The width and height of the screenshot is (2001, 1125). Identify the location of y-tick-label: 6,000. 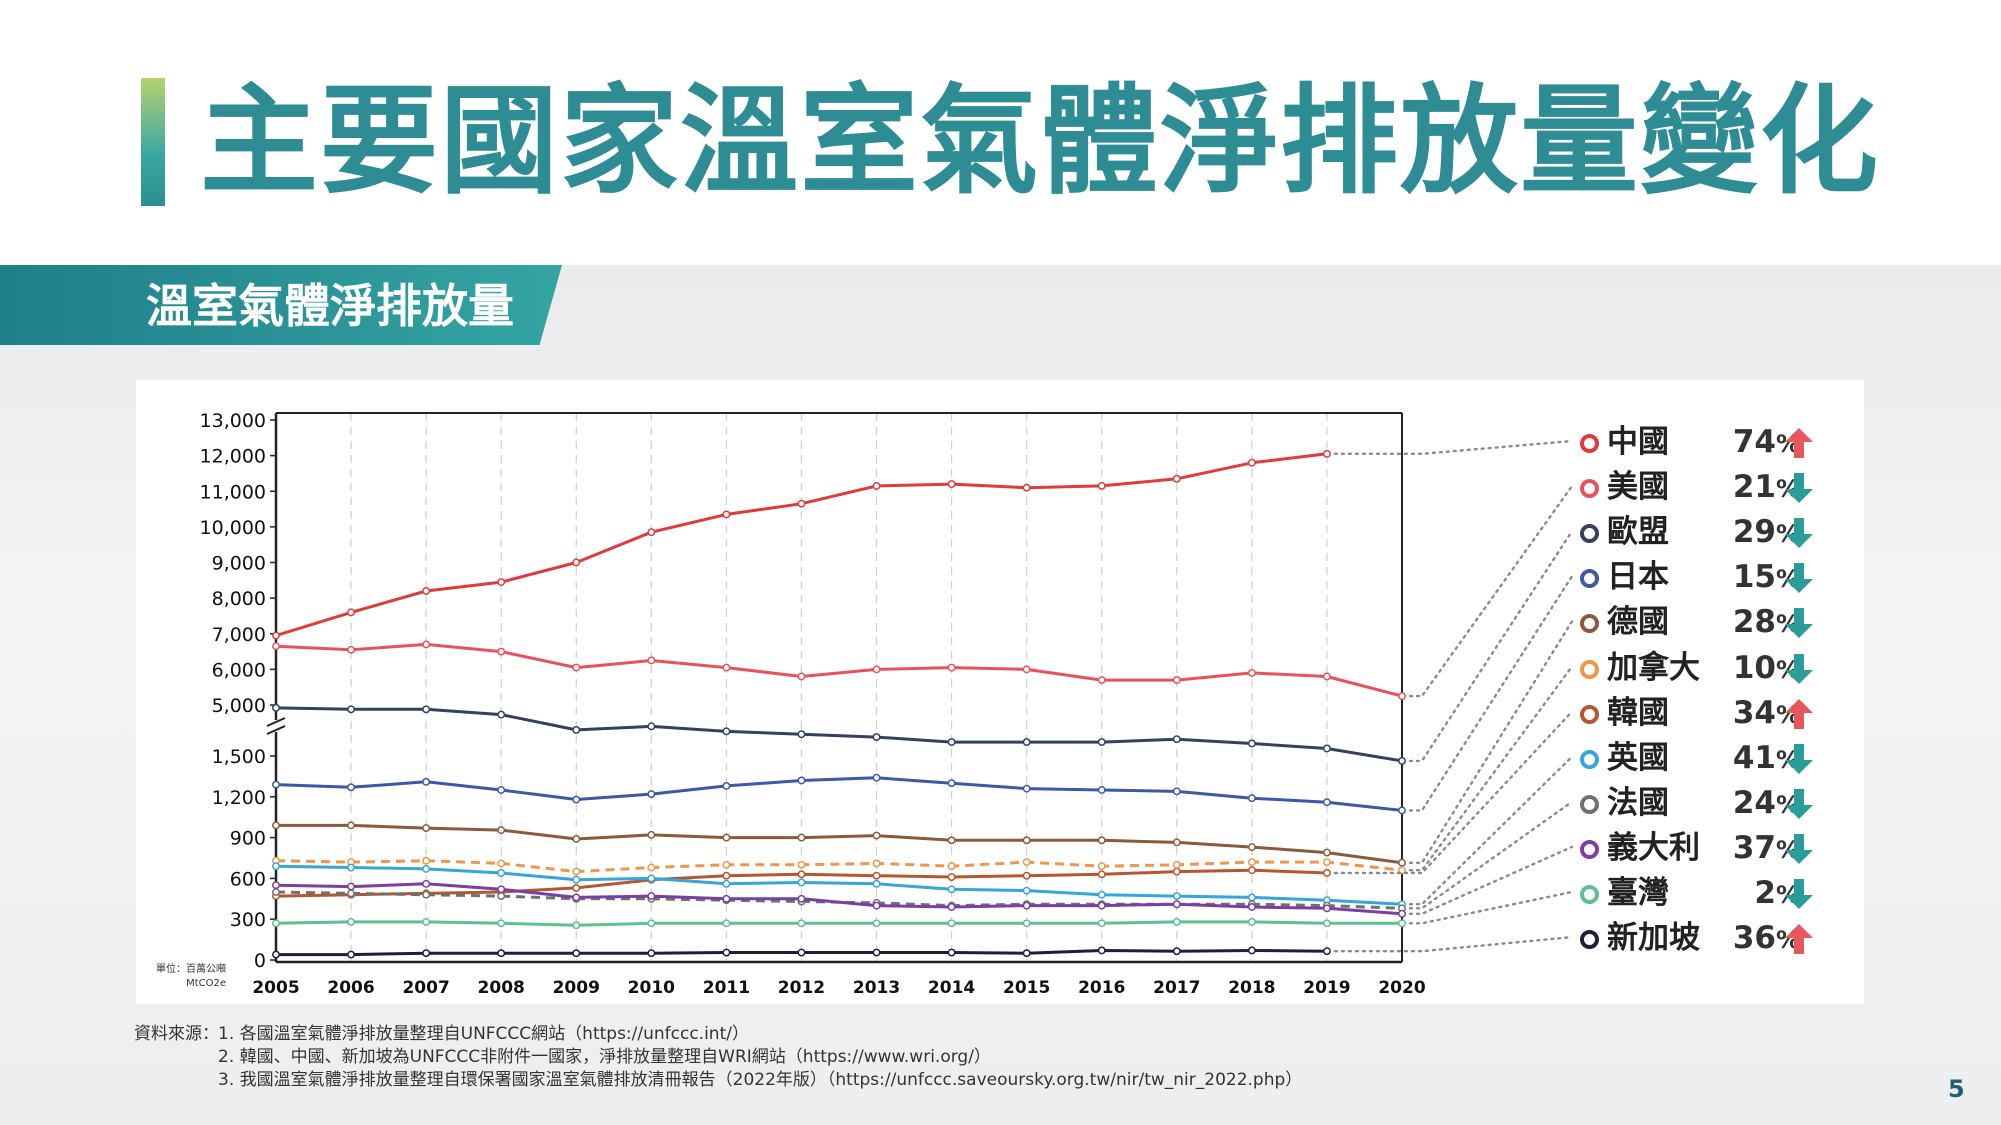
(239, 670).